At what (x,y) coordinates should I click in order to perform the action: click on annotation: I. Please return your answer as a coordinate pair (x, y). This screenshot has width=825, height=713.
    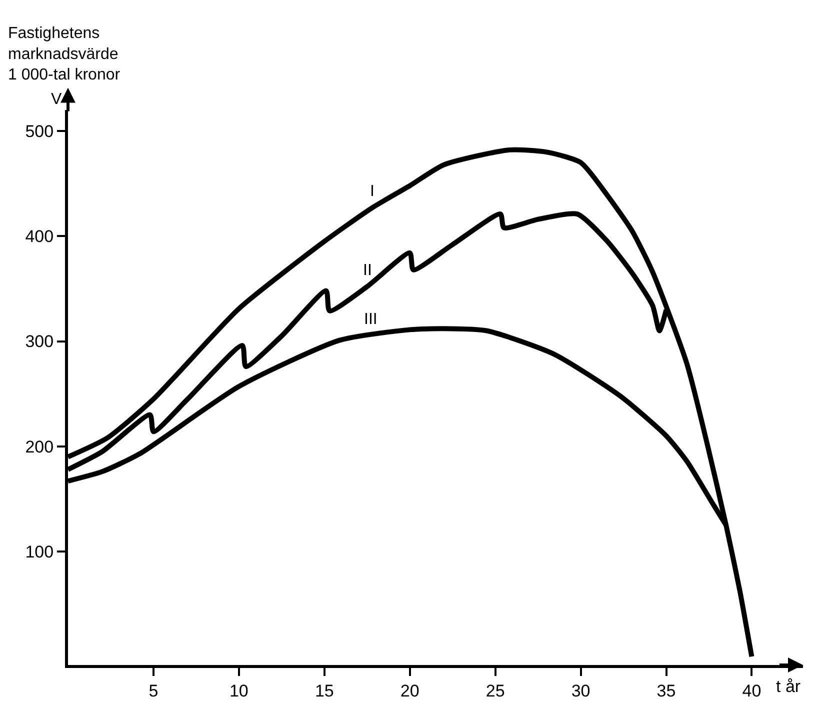
    Looking at the image, I should click on (372, 191).